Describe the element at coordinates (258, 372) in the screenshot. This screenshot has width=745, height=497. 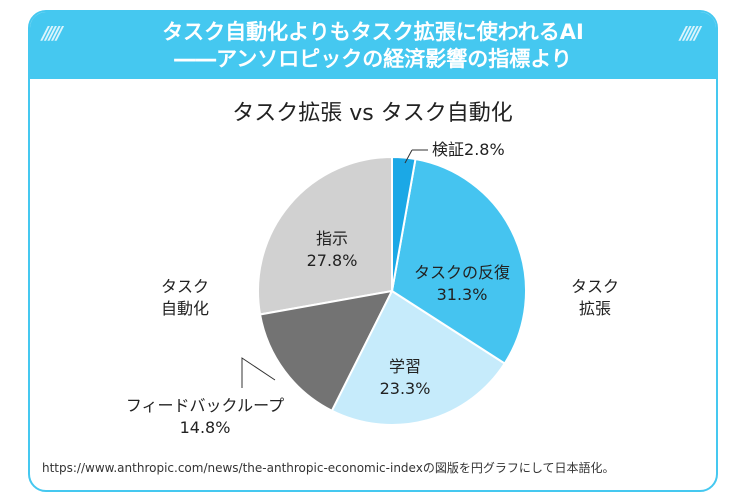
I see `leader-line-feedback` at that location.